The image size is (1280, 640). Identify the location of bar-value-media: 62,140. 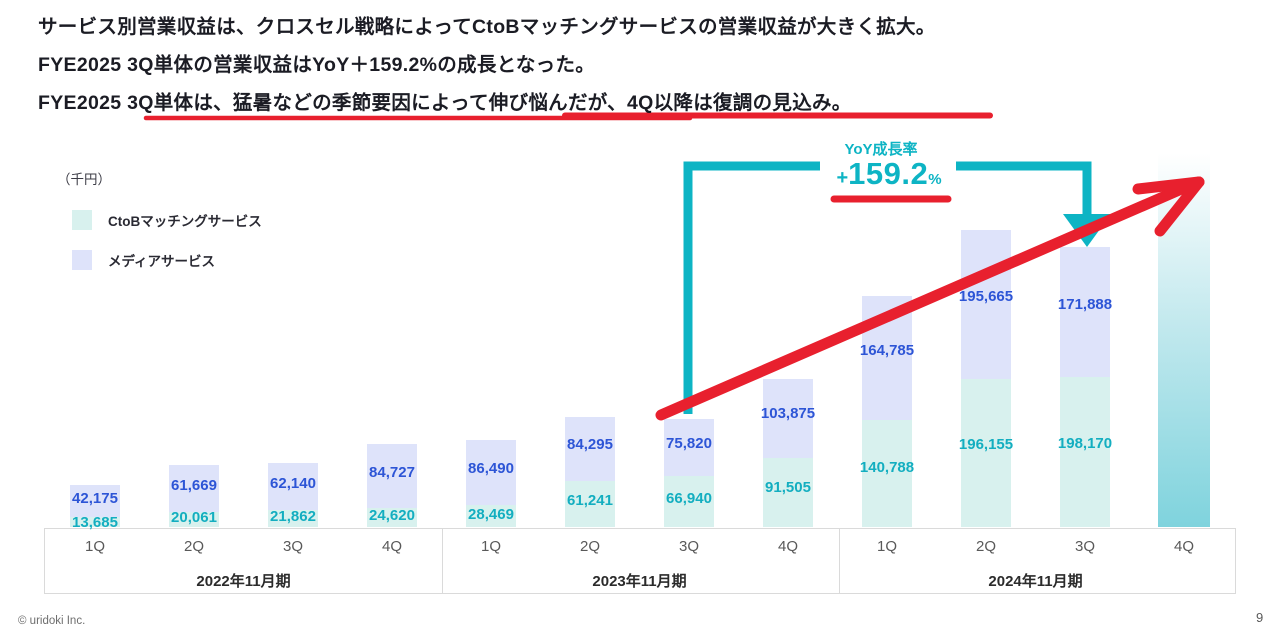
(293, 484).